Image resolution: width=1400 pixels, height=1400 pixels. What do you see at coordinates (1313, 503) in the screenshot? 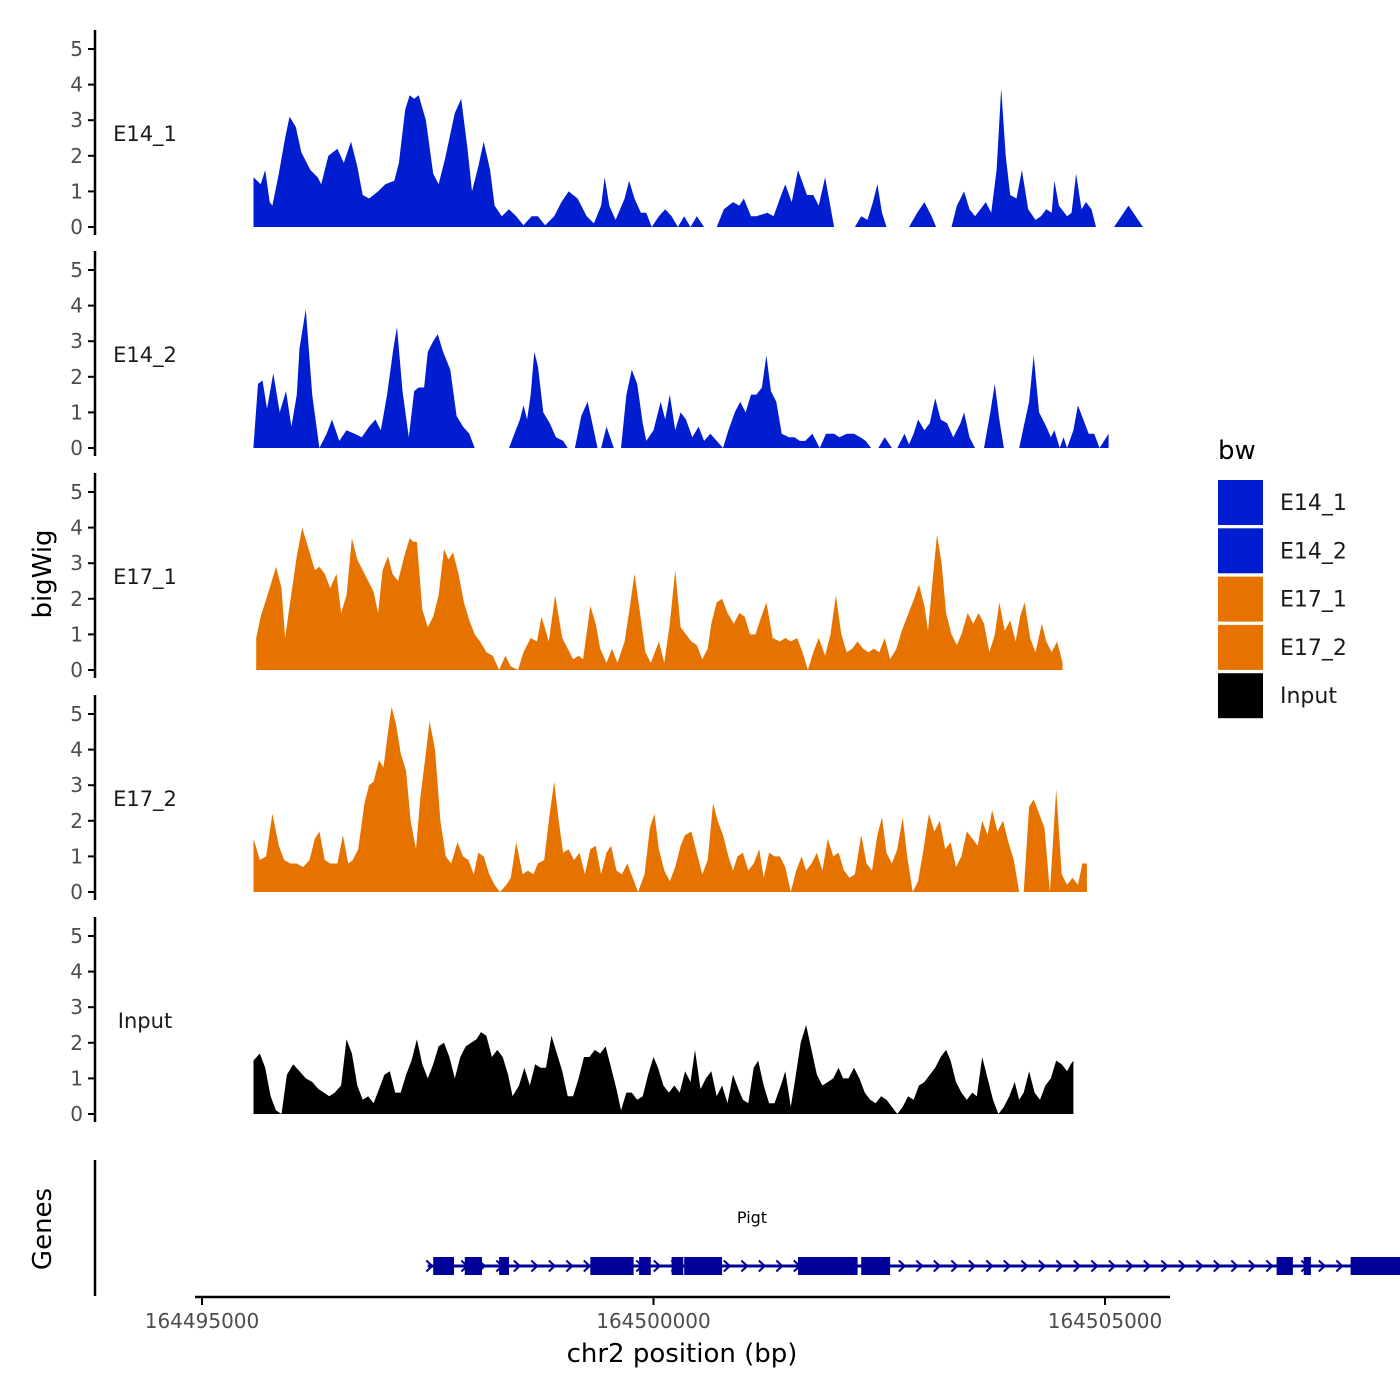
I see `legend-label-e14-1: E14_1` at bounding box center [1313, 503].